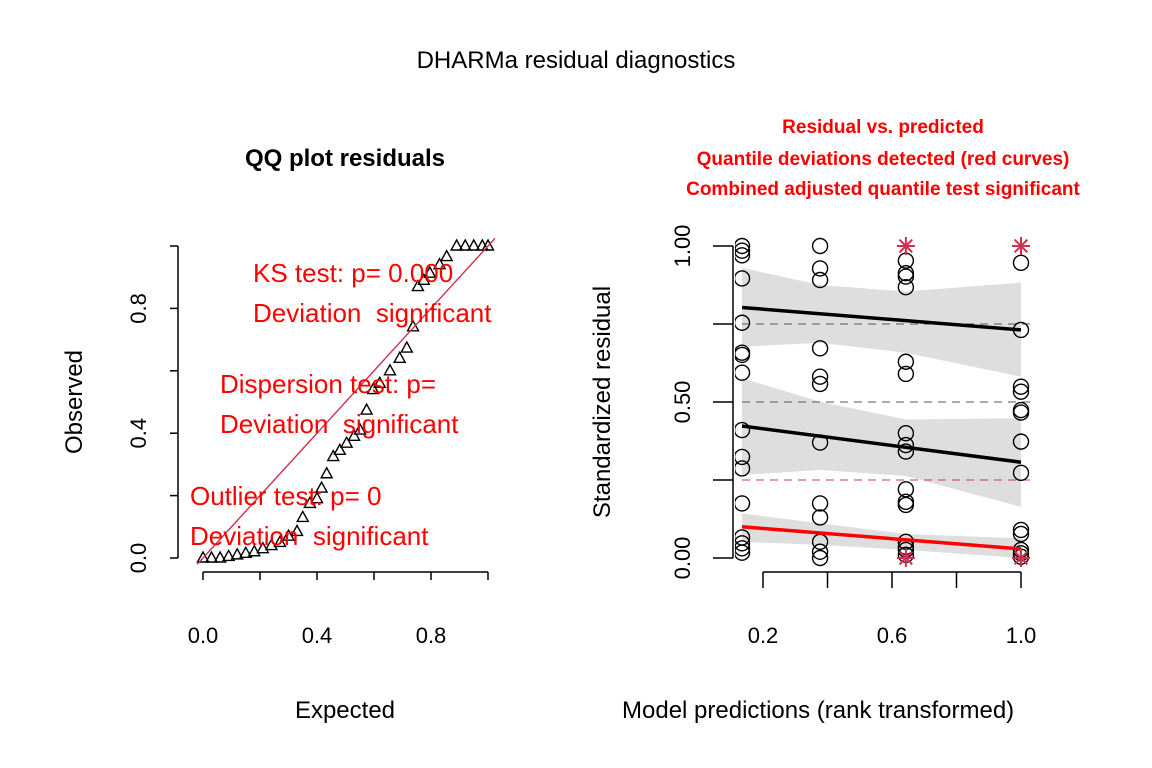 Image resolution: width=1152 pixels, height=768 pixels. I want to click on qq-x-tick-label: 0.8, so click(431, 635).